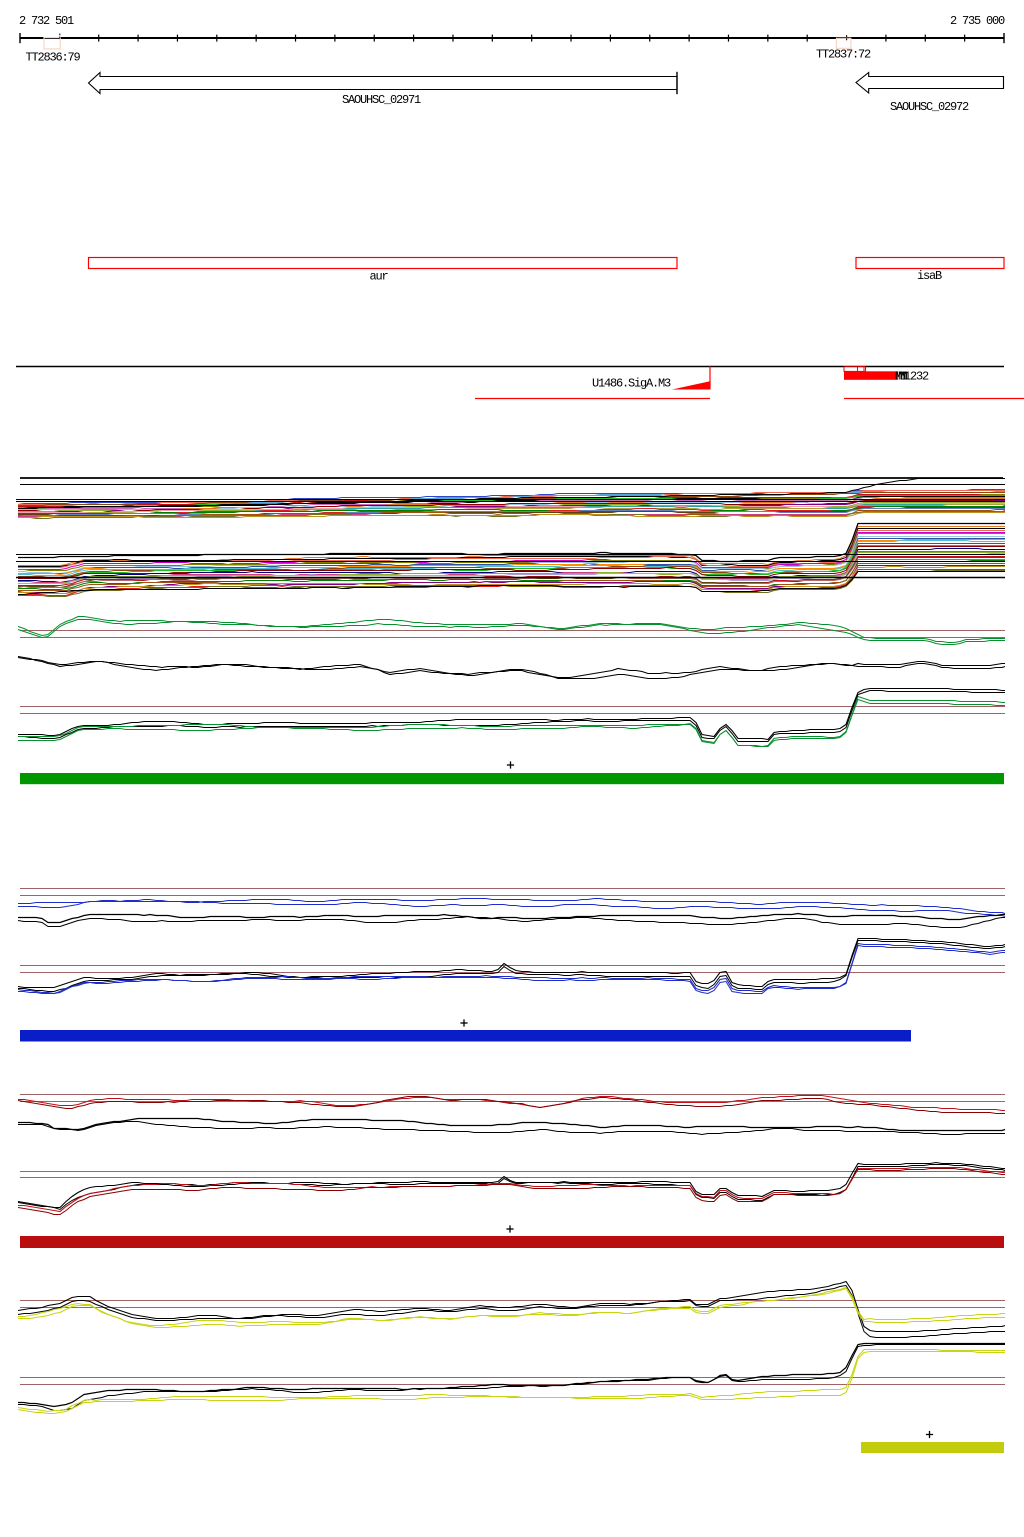 This screenshot has width=1024, height=1537. What do you see at coordinates (379, 277) in the screenshot?
I see `svg-text: aur` at bounding box center [379, 277].